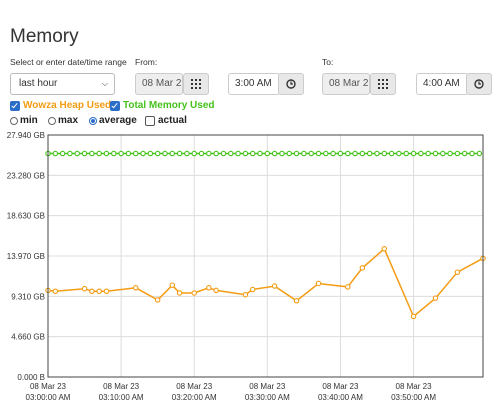  I want to click on legend-heap-toggle: Wowza Heap Used, so click(60, 105).